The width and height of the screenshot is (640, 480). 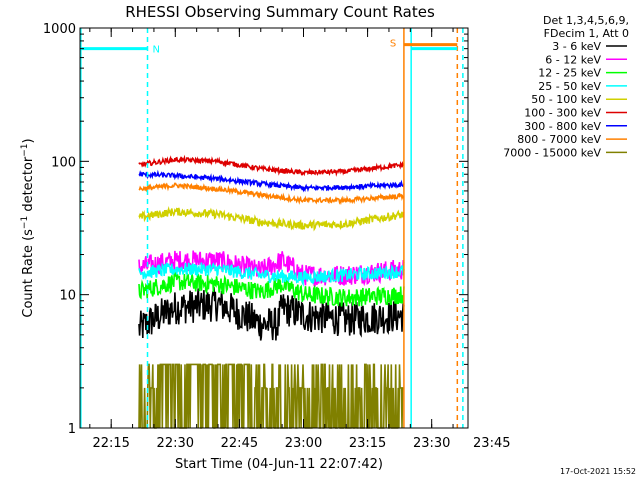 I want to click on legend-entry: 25 - 50 keV, so click(x=569, y=86).